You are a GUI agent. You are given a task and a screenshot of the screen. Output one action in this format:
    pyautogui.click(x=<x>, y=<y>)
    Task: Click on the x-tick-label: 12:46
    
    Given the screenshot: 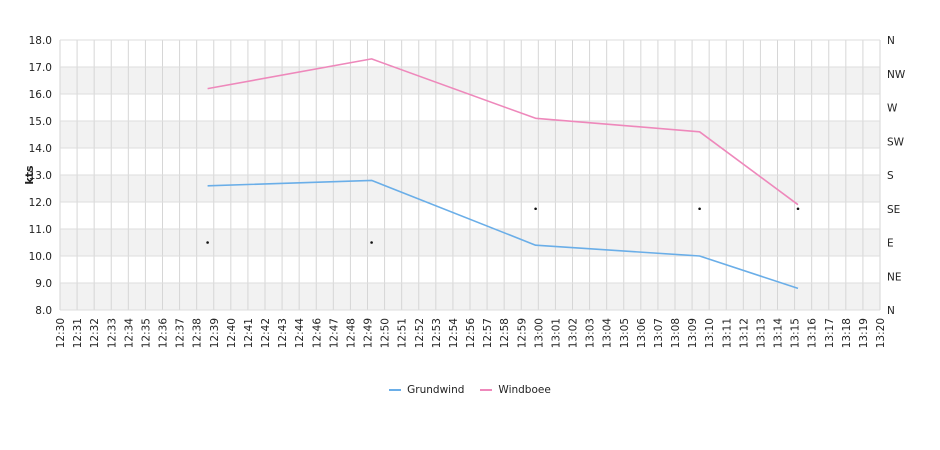 What is the action you would take?
    pyautogui.click(x=317, y=333)
    